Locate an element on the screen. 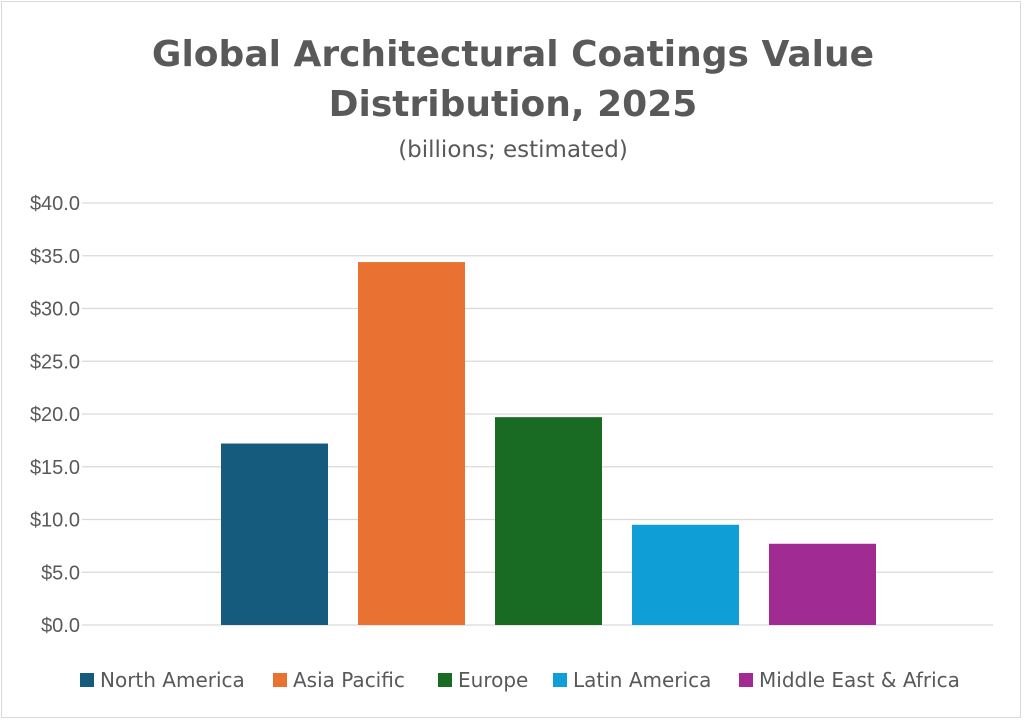 The width and height of the screenshot is (1024, 721). bar-latin-america is located at coordinates (685, 574).